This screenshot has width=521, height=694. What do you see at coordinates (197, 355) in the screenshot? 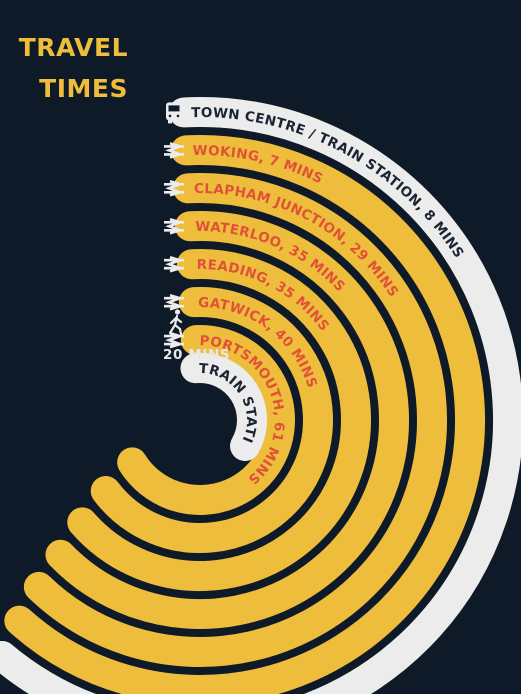
I see `walk-duration-label: 20 MINS` at bounding box center [197, 355].